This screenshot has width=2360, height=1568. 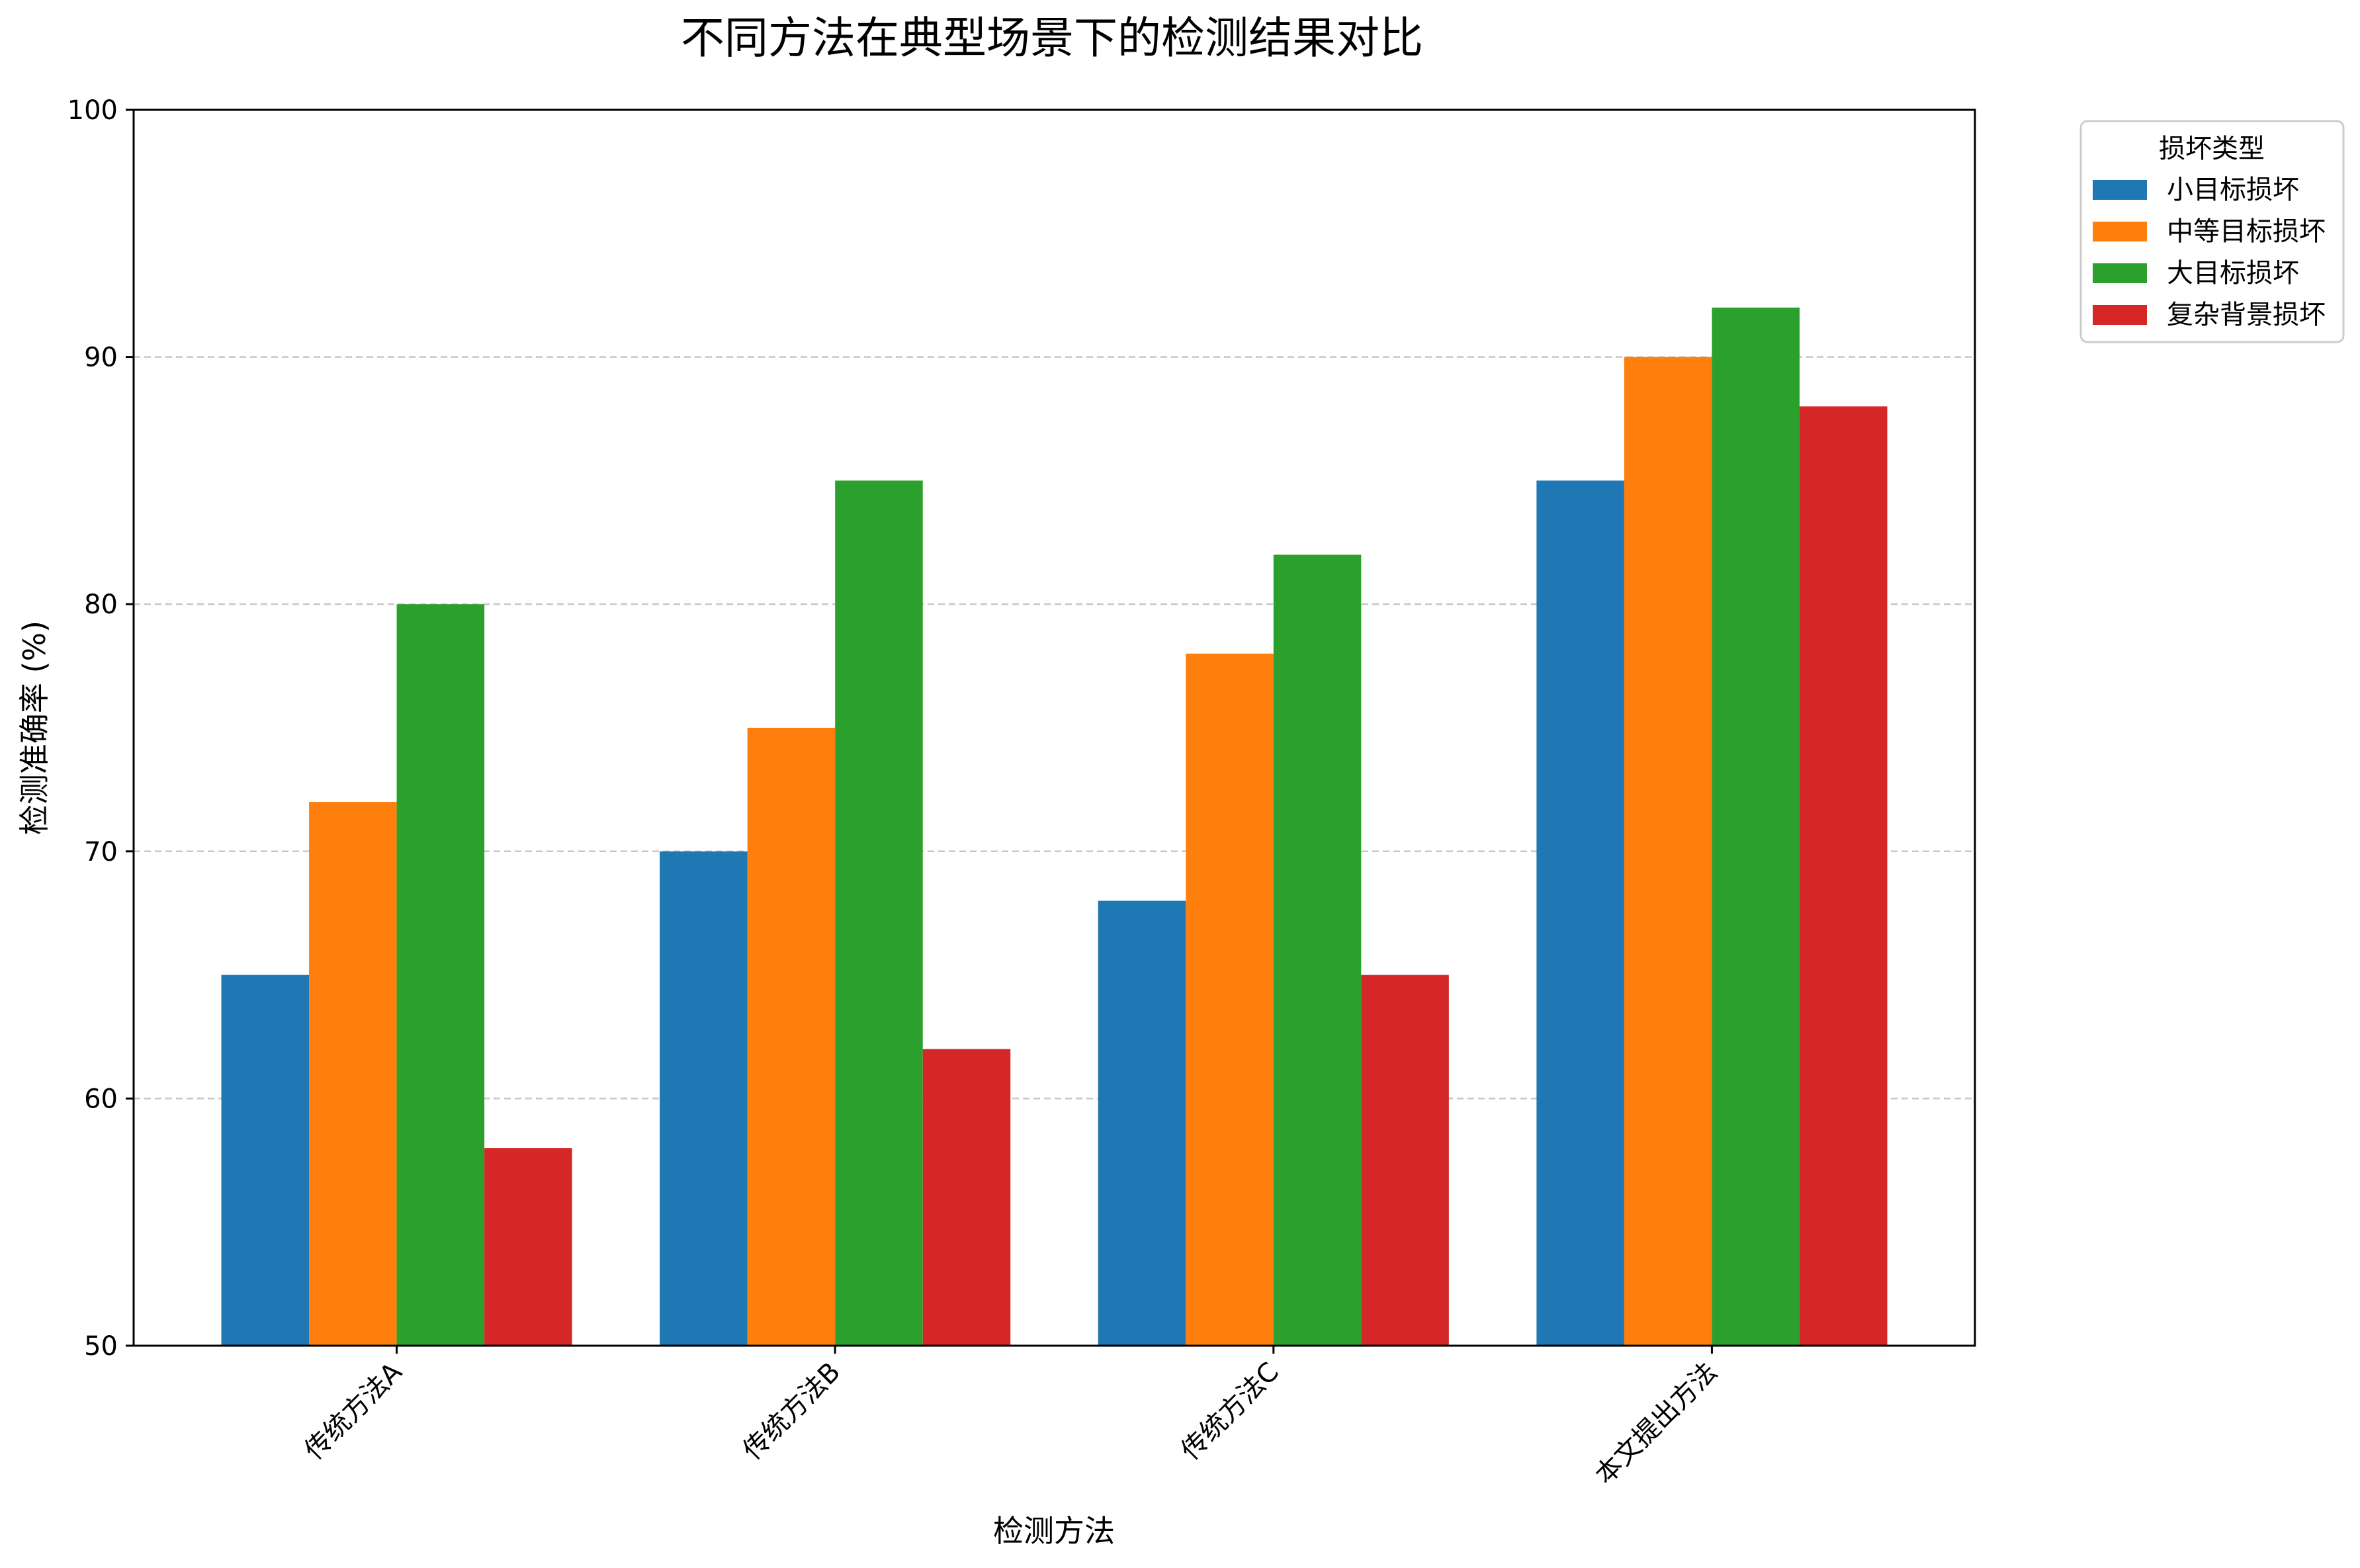 I want to click on legend-frame, so click(x=2212, y=232).